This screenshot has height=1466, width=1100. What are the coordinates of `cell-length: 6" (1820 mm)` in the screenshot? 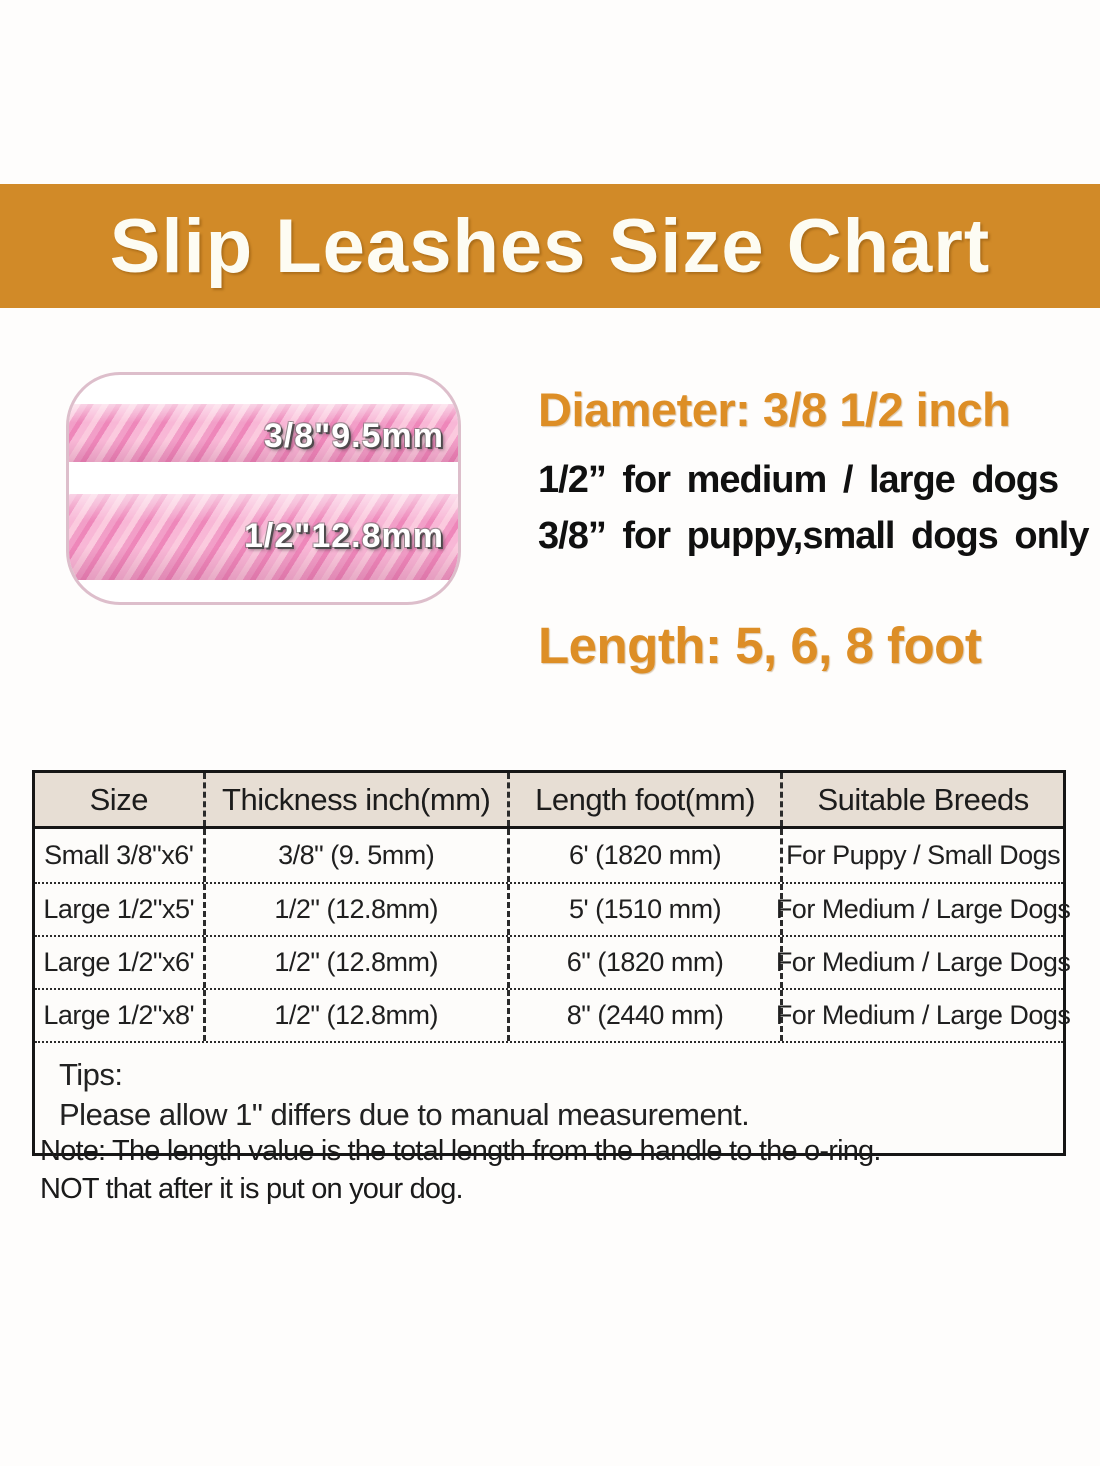 It's located at (643, 962).